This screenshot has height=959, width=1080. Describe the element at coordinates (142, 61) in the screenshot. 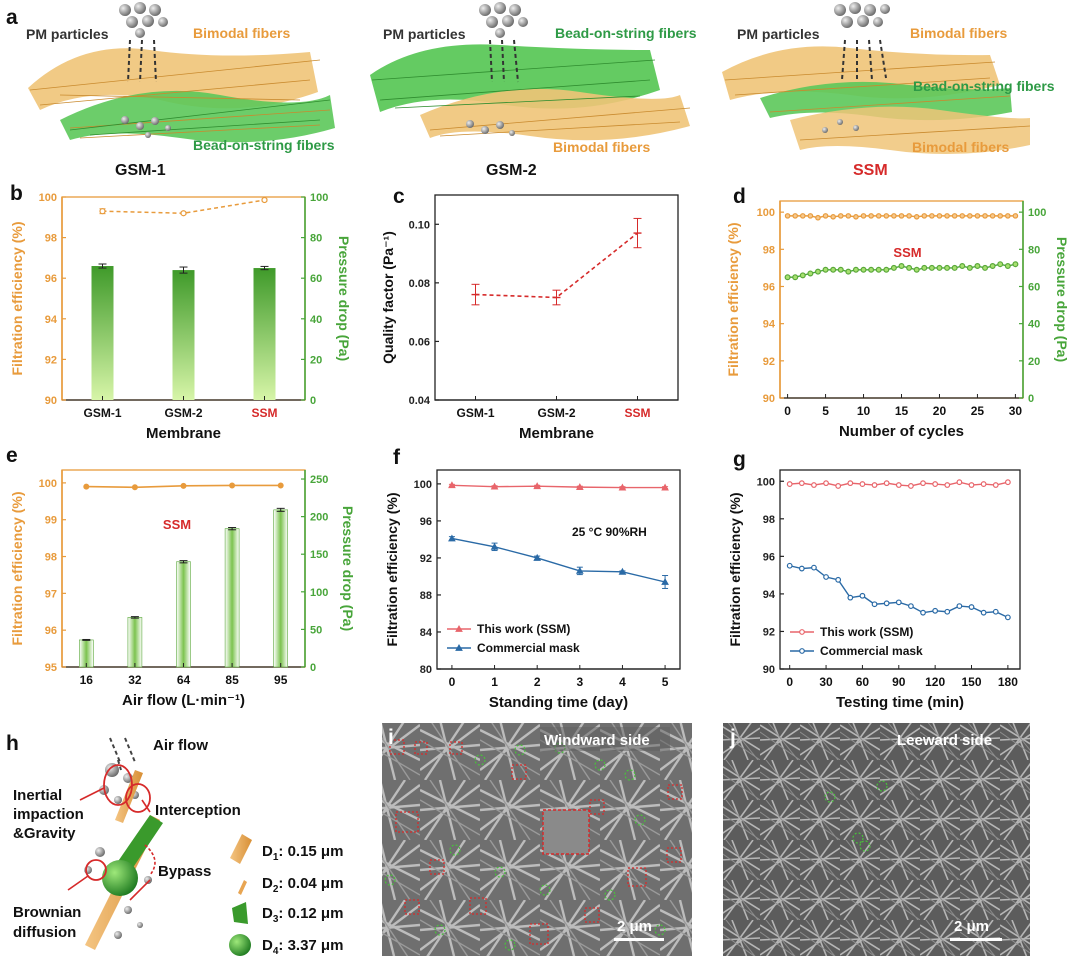

I see `flow-arrows` at that location.